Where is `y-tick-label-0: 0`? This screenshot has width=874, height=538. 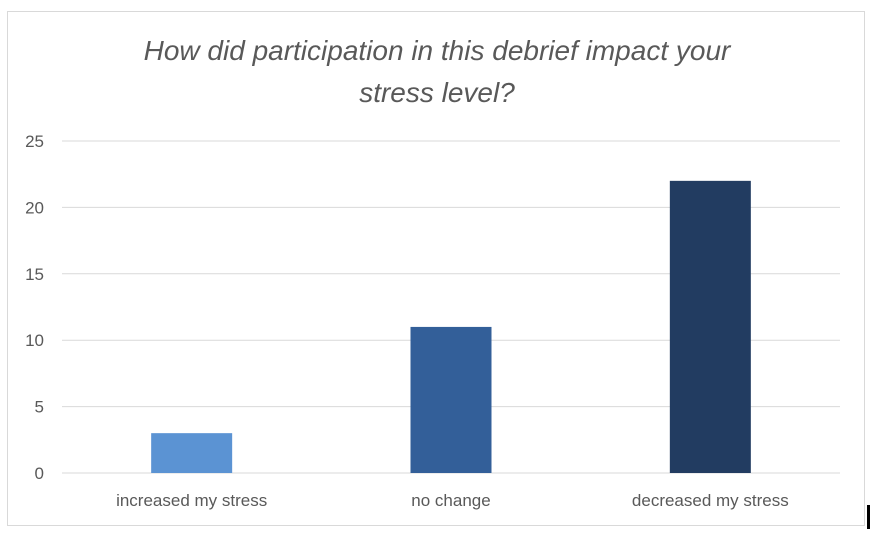 y-tick-label-0: 0 is located at coordinates (39, 473).